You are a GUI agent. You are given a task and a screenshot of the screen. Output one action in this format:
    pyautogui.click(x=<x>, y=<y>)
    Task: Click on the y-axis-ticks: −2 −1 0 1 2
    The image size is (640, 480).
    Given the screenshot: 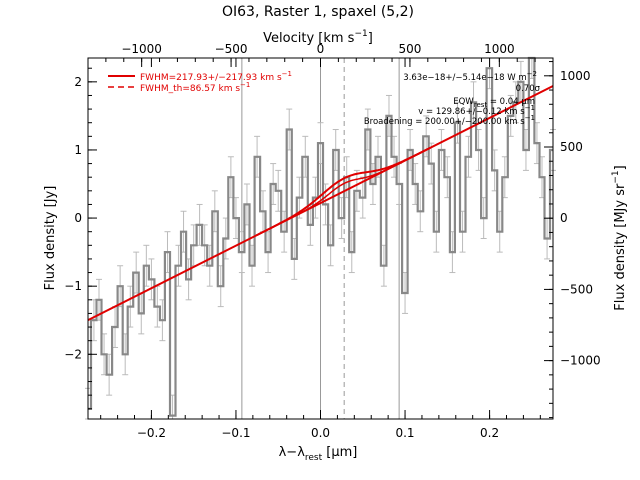 What is the action you would take?
    pyautogui.click(x=80, y=238)
    